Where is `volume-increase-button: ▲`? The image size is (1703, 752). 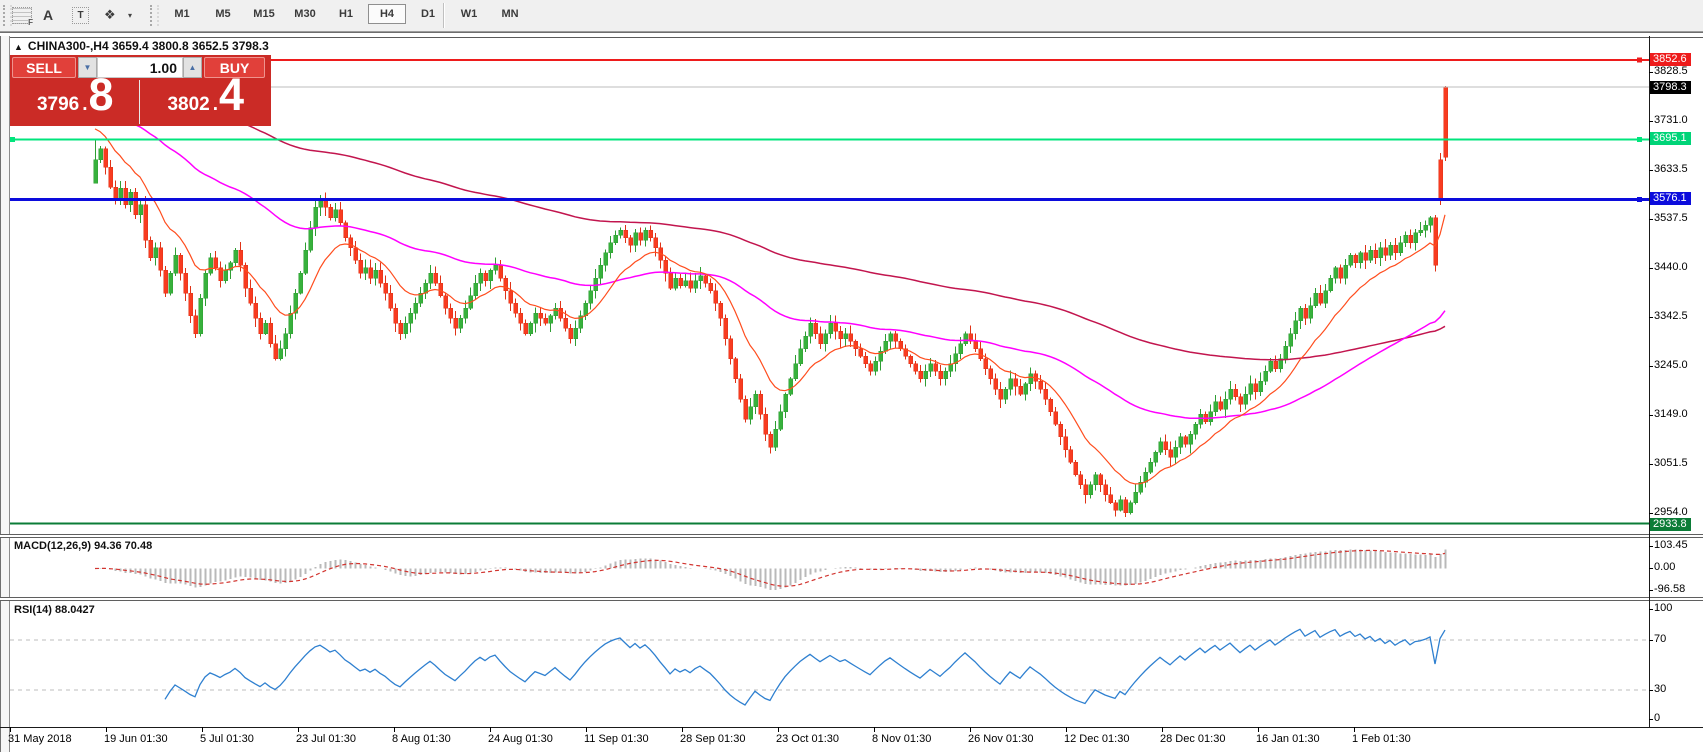
volume-increase-button: ▲ is located at coordinates (192, 67).